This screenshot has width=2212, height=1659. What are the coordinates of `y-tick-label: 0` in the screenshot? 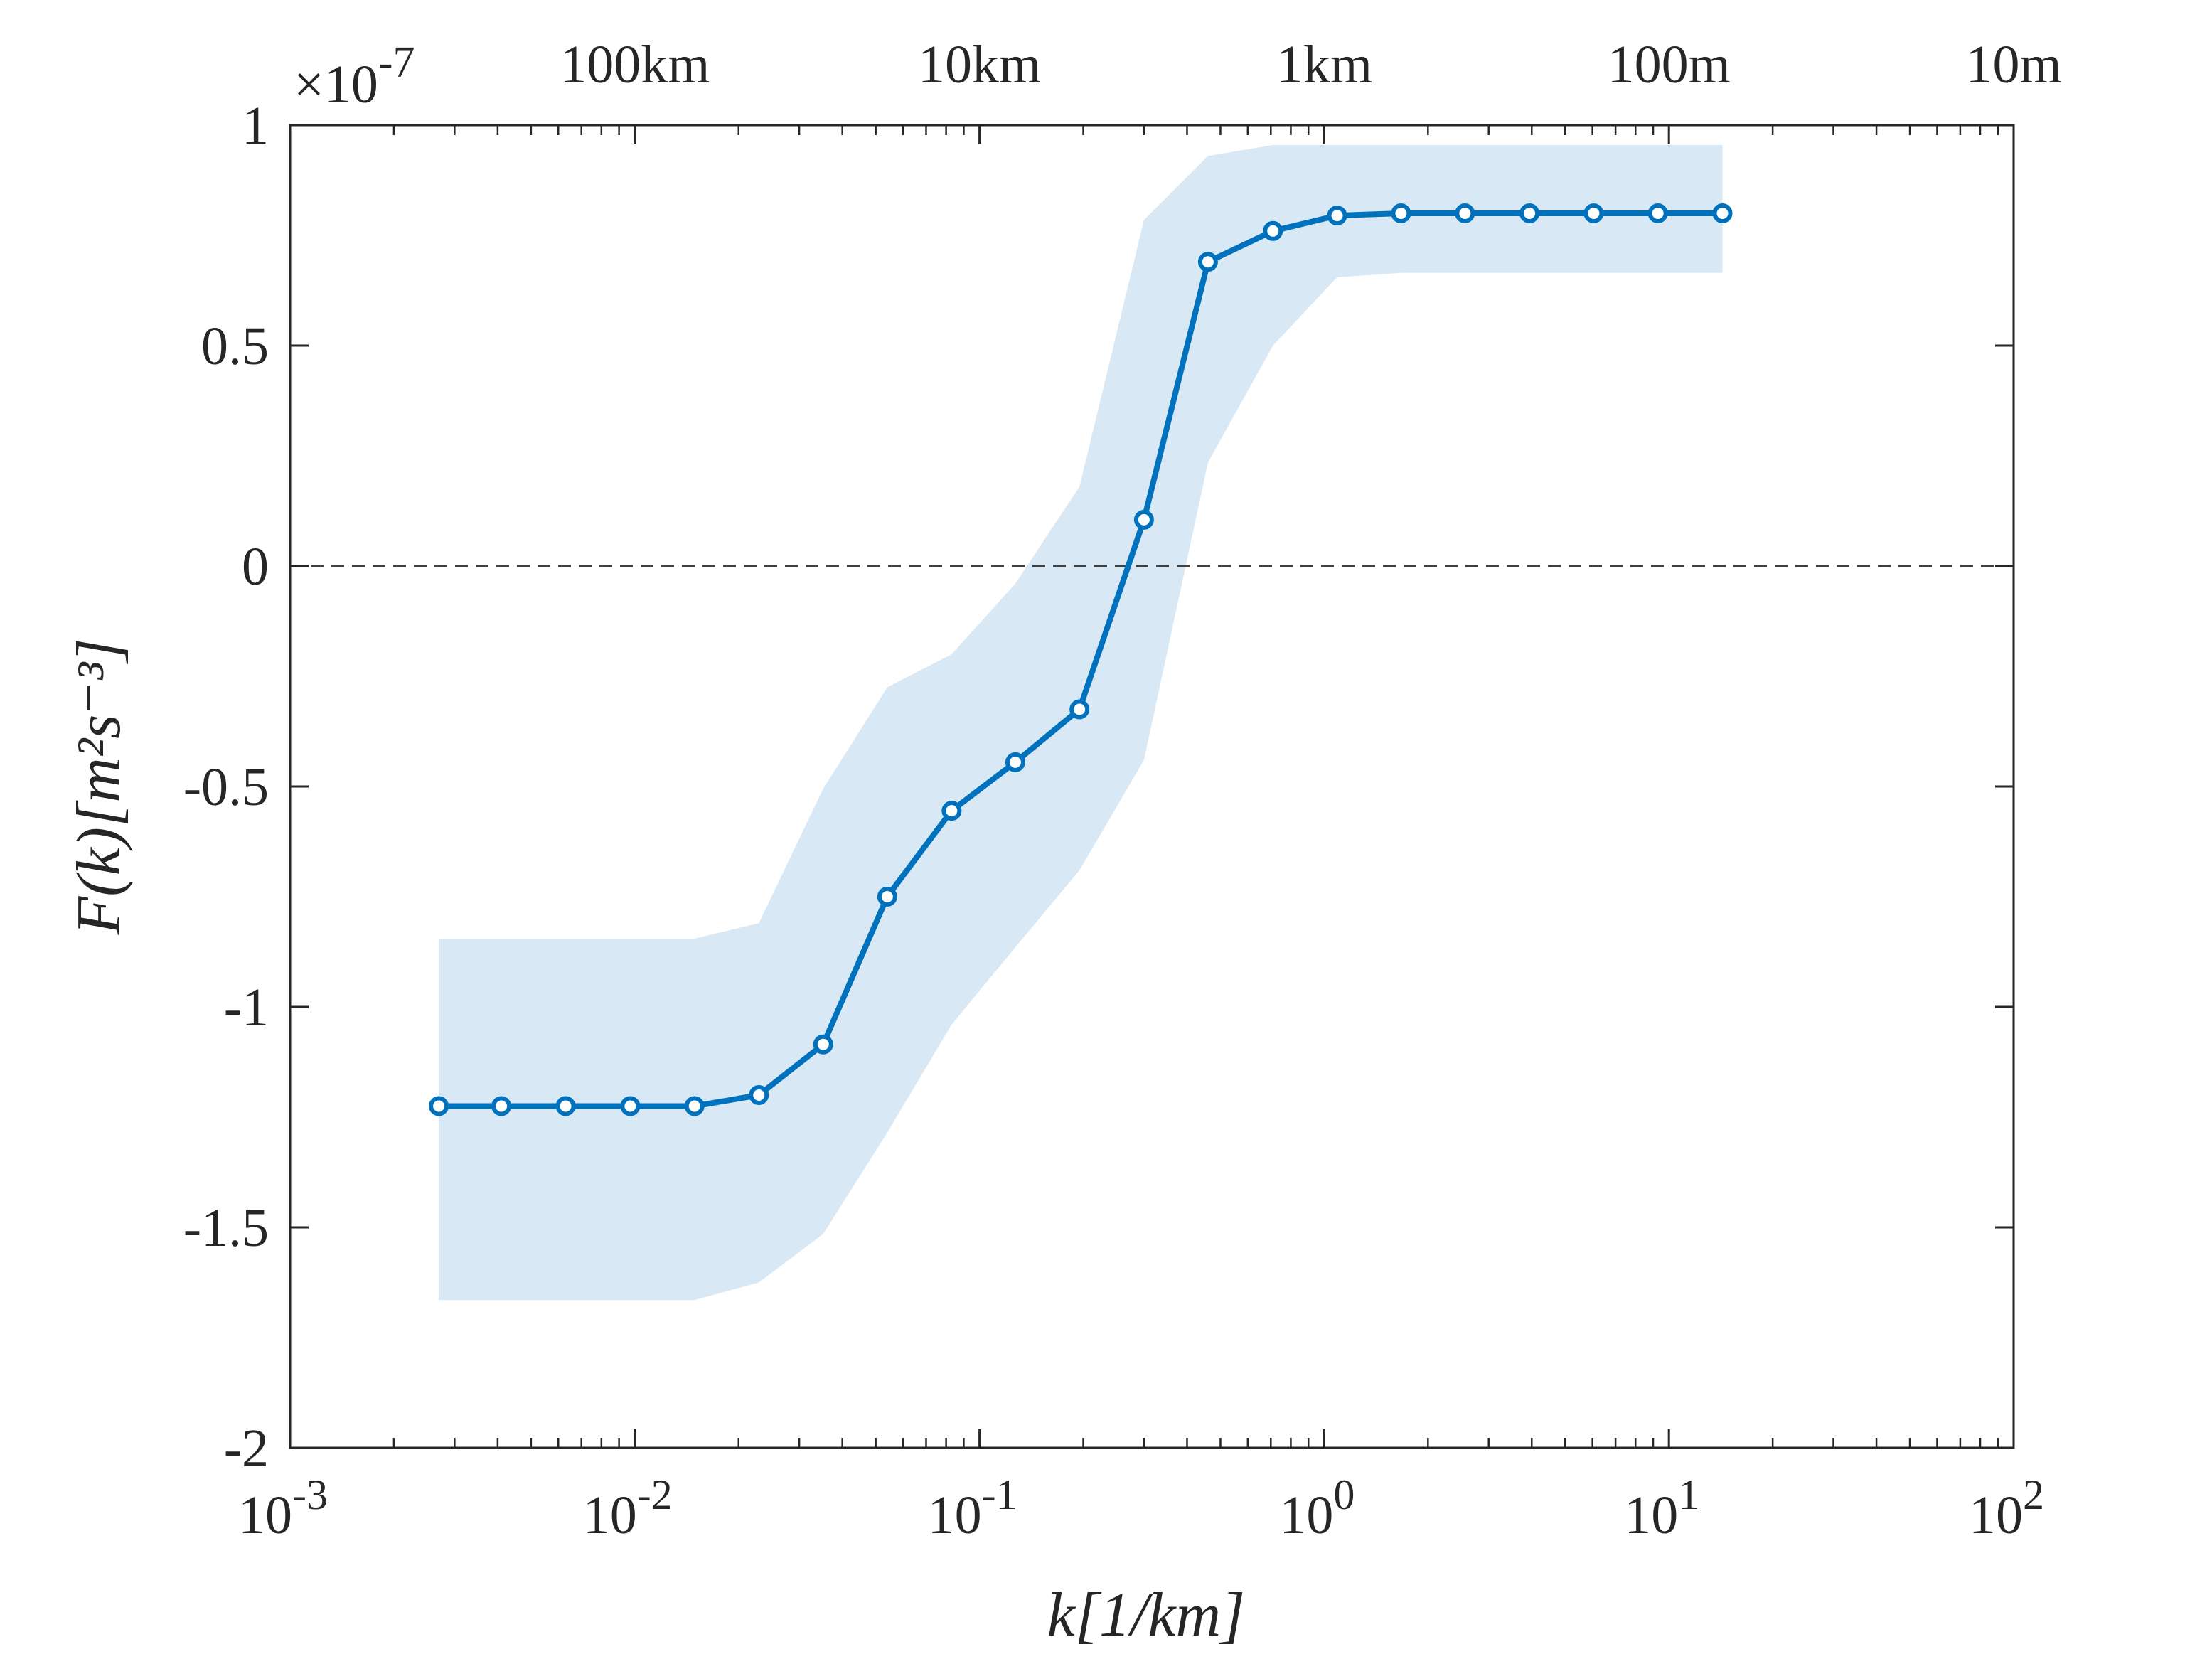 It's located at (255, 567).